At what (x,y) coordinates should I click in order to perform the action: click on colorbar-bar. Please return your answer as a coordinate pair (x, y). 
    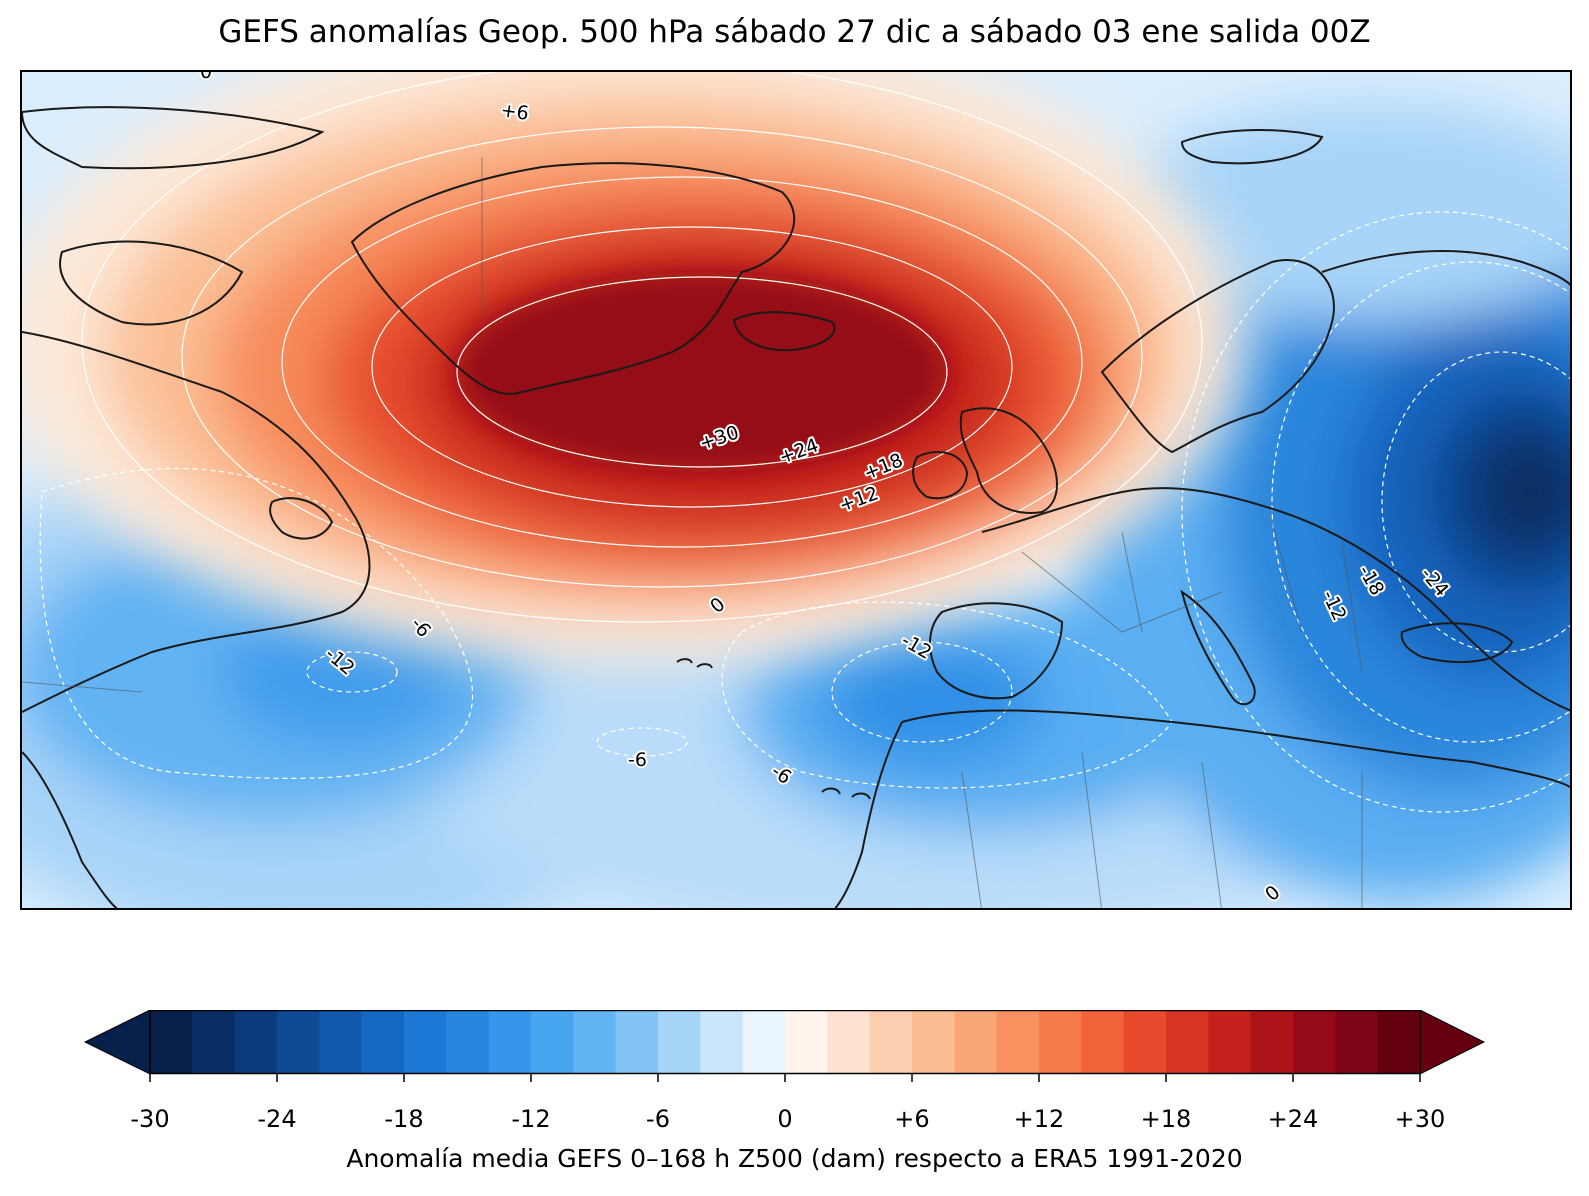
    Looking at the image, I should click on (784, 1046).